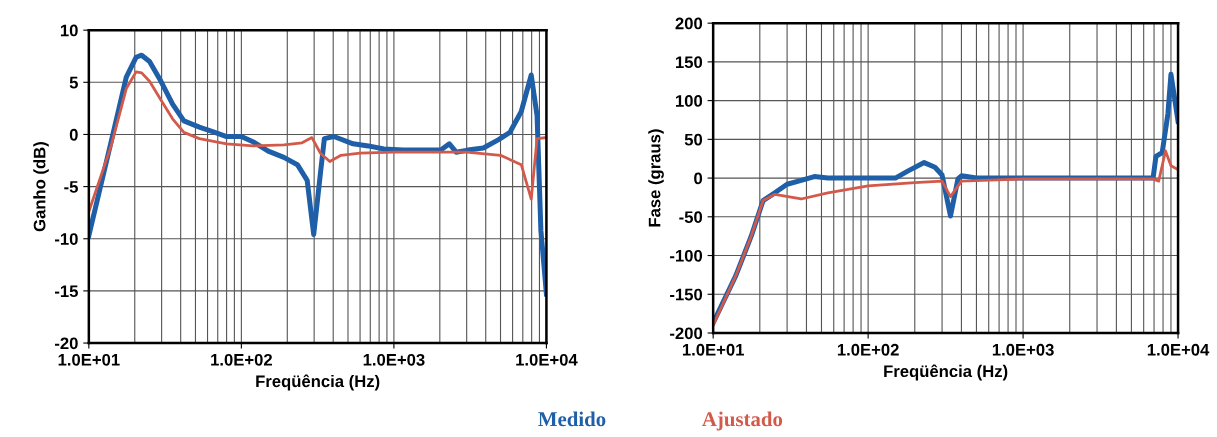  What do you see at coordinates (689, 101) in the screenshot?
I see `y-tick-label: 100` at bounding box center [689, 101].